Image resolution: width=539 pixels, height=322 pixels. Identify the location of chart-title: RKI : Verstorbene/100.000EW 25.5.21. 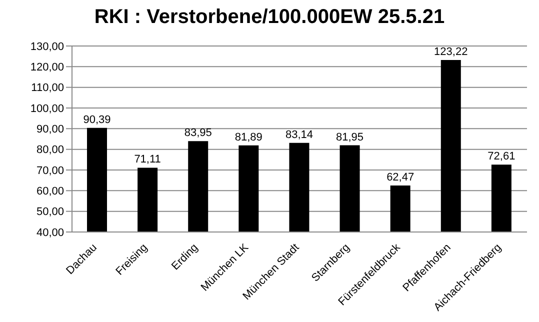
(269, 18).